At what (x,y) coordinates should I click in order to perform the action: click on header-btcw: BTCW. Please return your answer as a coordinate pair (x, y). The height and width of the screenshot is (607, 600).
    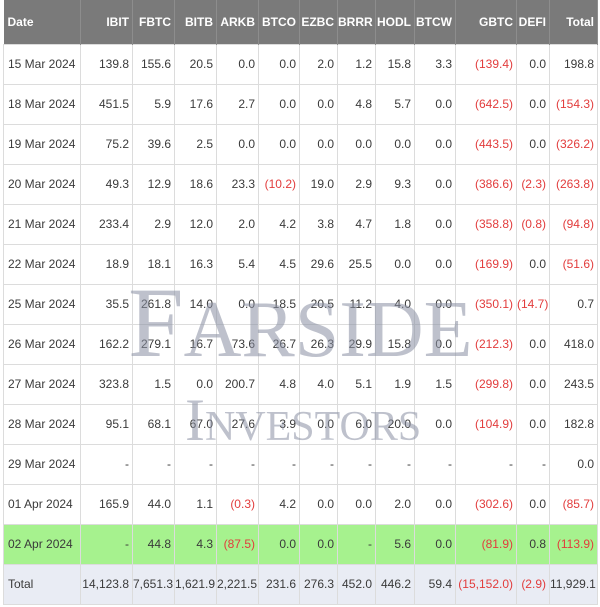
    Looking at the image, I should click on (435, 22).